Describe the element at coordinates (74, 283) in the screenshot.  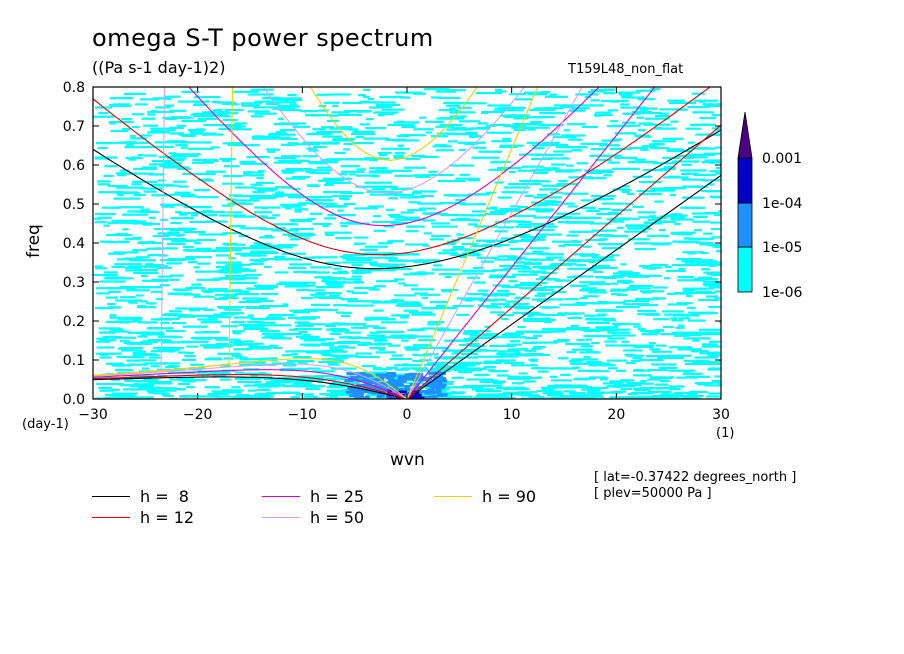
I see `y-tick-label: 0.3` at that location.